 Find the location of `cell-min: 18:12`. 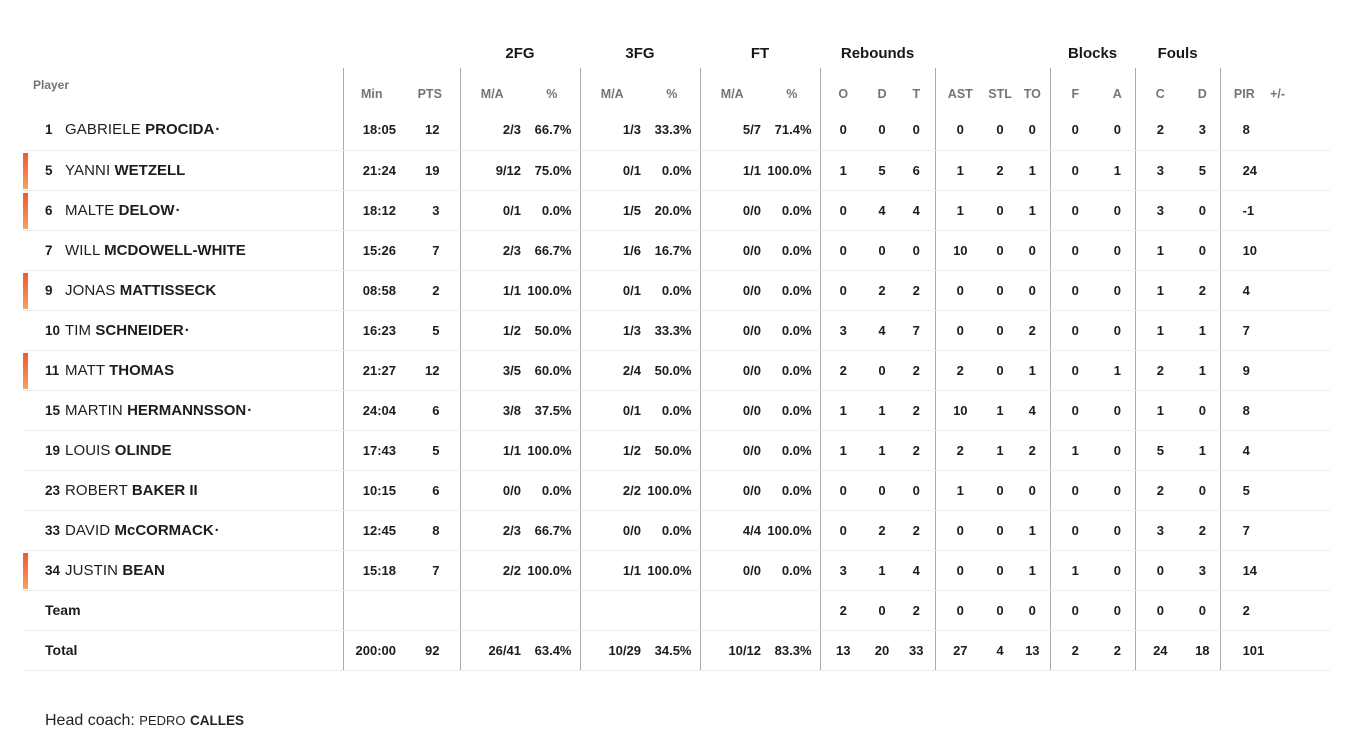

cell-min: 18:12 is located at coordinates (371, 210).